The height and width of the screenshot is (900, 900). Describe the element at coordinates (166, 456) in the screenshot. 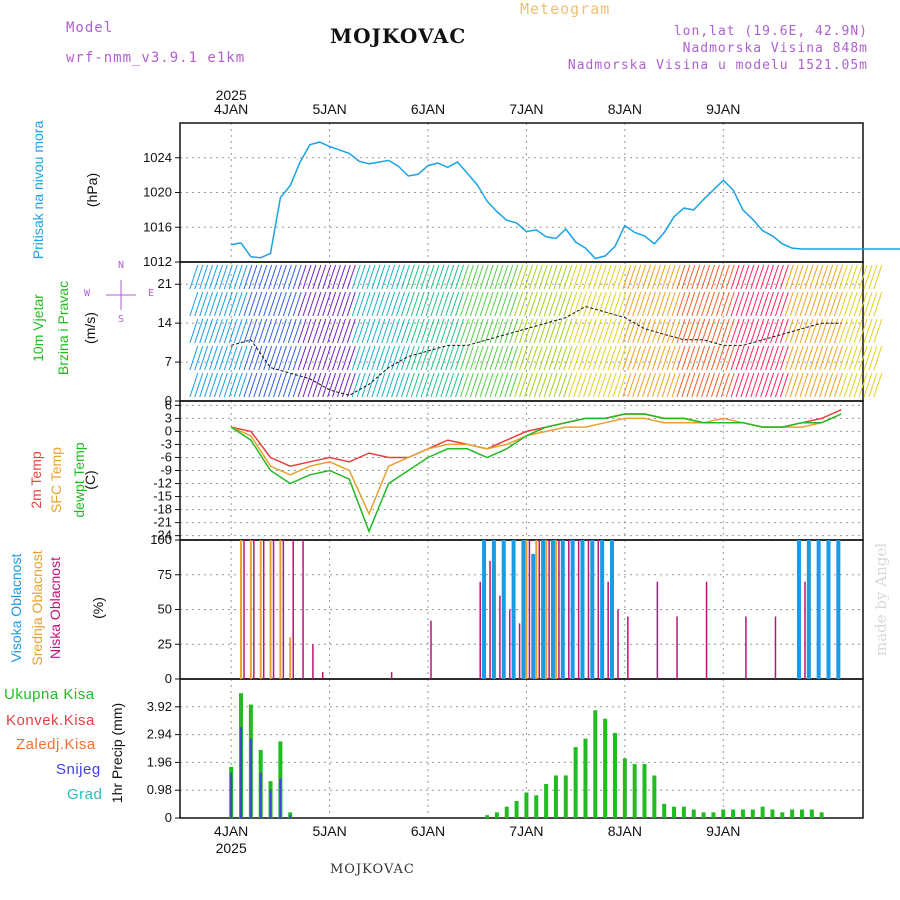

I see `tick-label: -6` at that location.